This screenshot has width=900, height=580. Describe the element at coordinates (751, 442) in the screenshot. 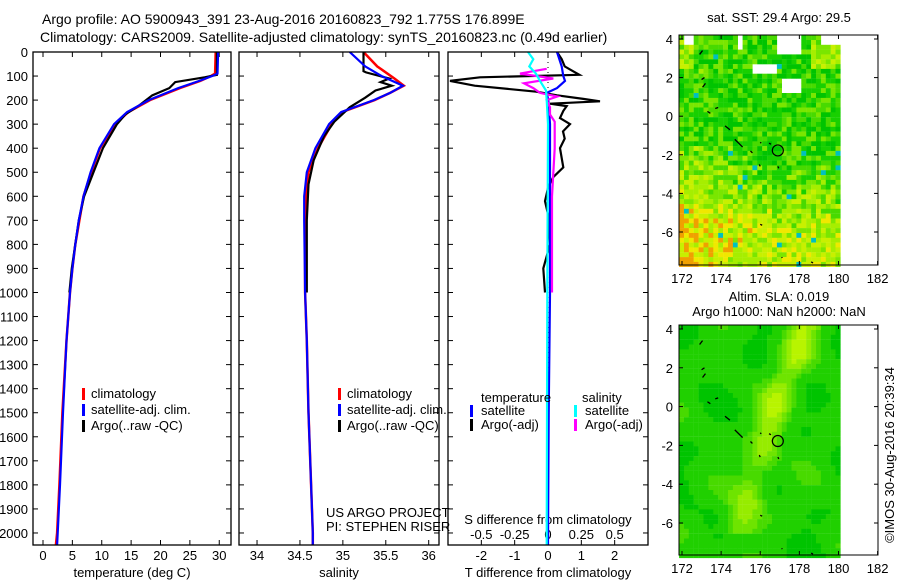

I see `coastline` at that location.